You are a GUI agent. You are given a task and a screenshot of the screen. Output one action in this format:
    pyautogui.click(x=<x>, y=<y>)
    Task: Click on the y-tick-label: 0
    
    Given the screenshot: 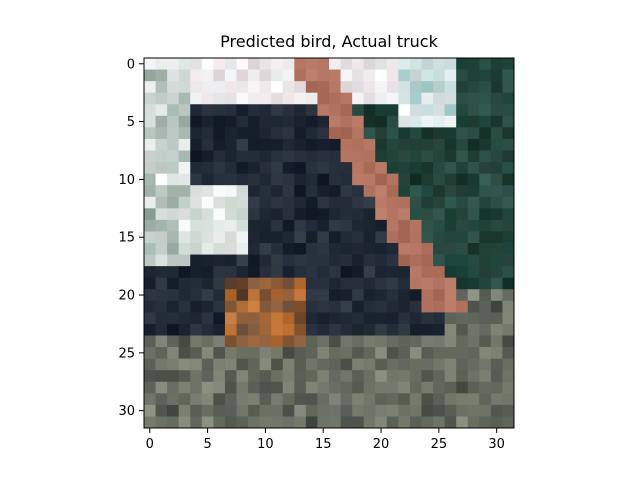 What is the action you would take?
    pyautogui.click(x=131, y=64)
    